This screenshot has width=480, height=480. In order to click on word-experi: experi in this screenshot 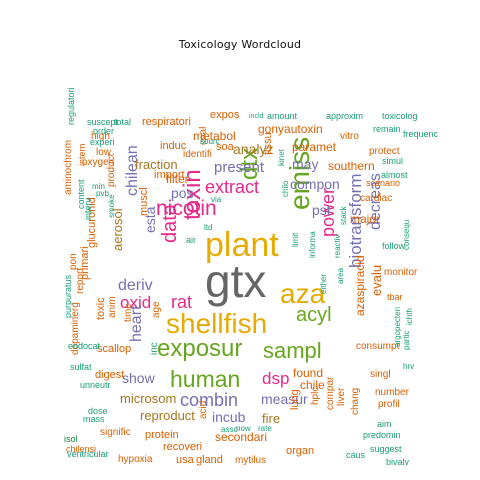, I will do `click(102, 142)`.